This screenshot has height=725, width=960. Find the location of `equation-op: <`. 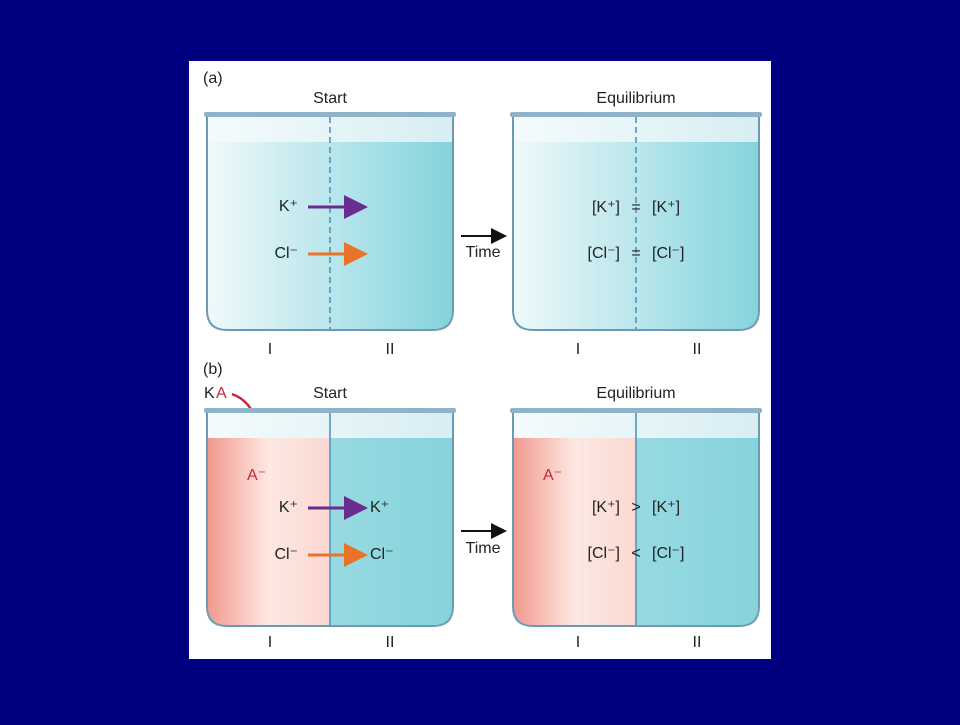

equation-op: < is located at coordinates (635, 553).